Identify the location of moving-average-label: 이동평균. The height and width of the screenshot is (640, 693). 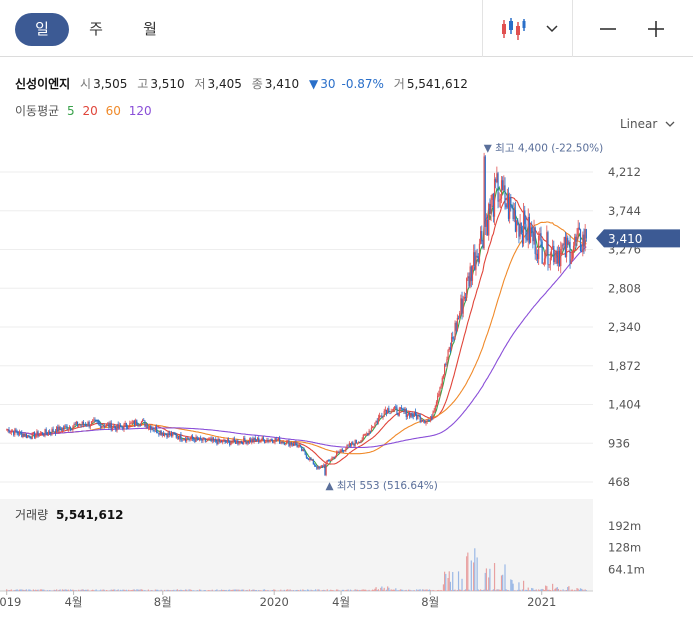
(37, 111).